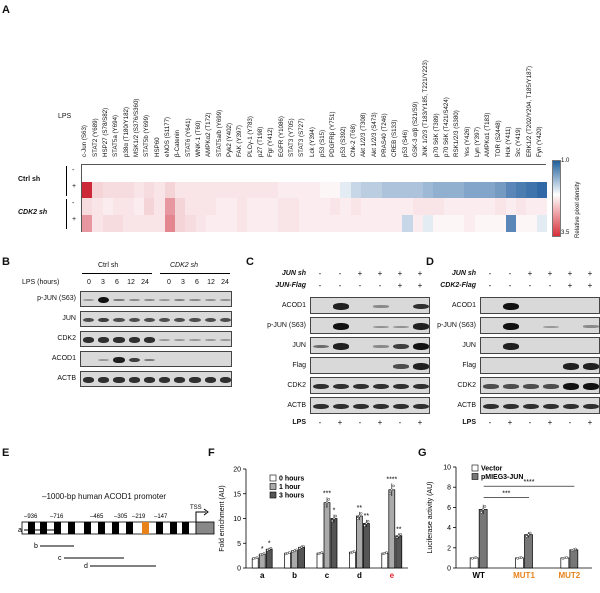  What do you see at coordinates (20, 530) in the screenshot?
I see `promoter-fragment-label: a` at bounding box center [20, 530].